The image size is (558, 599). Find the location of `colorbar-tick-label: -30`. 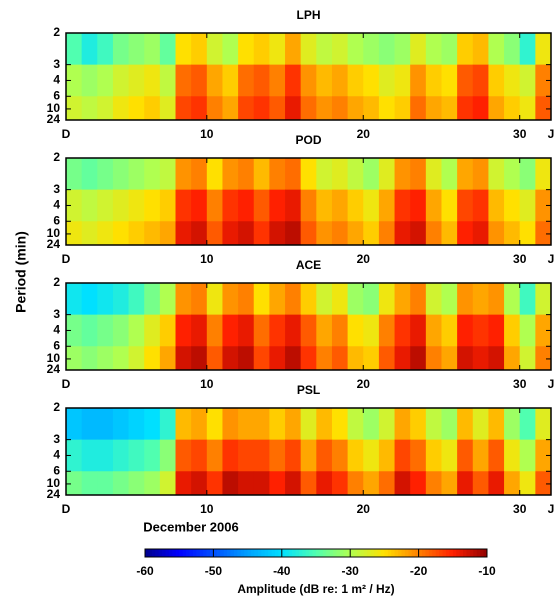

colorbar-tick-label: -30 is located at coordinates (351, 571).